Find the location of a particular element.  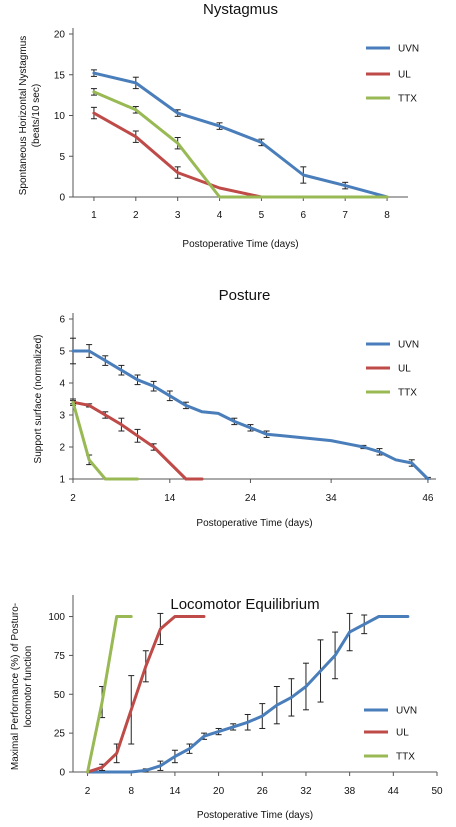

x-tick-label: 5 is located at coordinates (262, 215).